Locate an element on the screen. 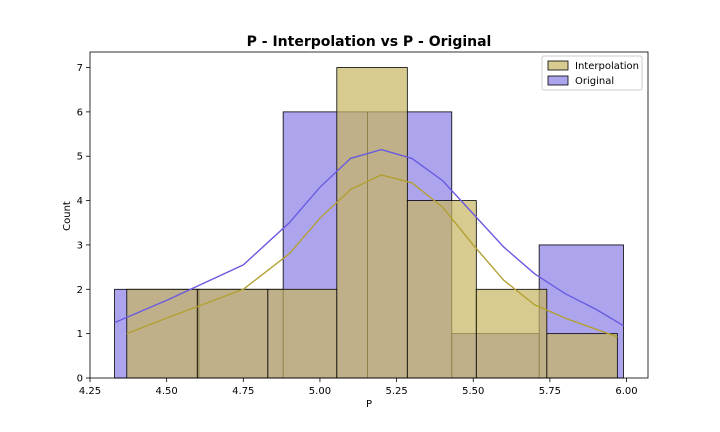  y-tick-label: 7 is located at coordinates (80, 68).